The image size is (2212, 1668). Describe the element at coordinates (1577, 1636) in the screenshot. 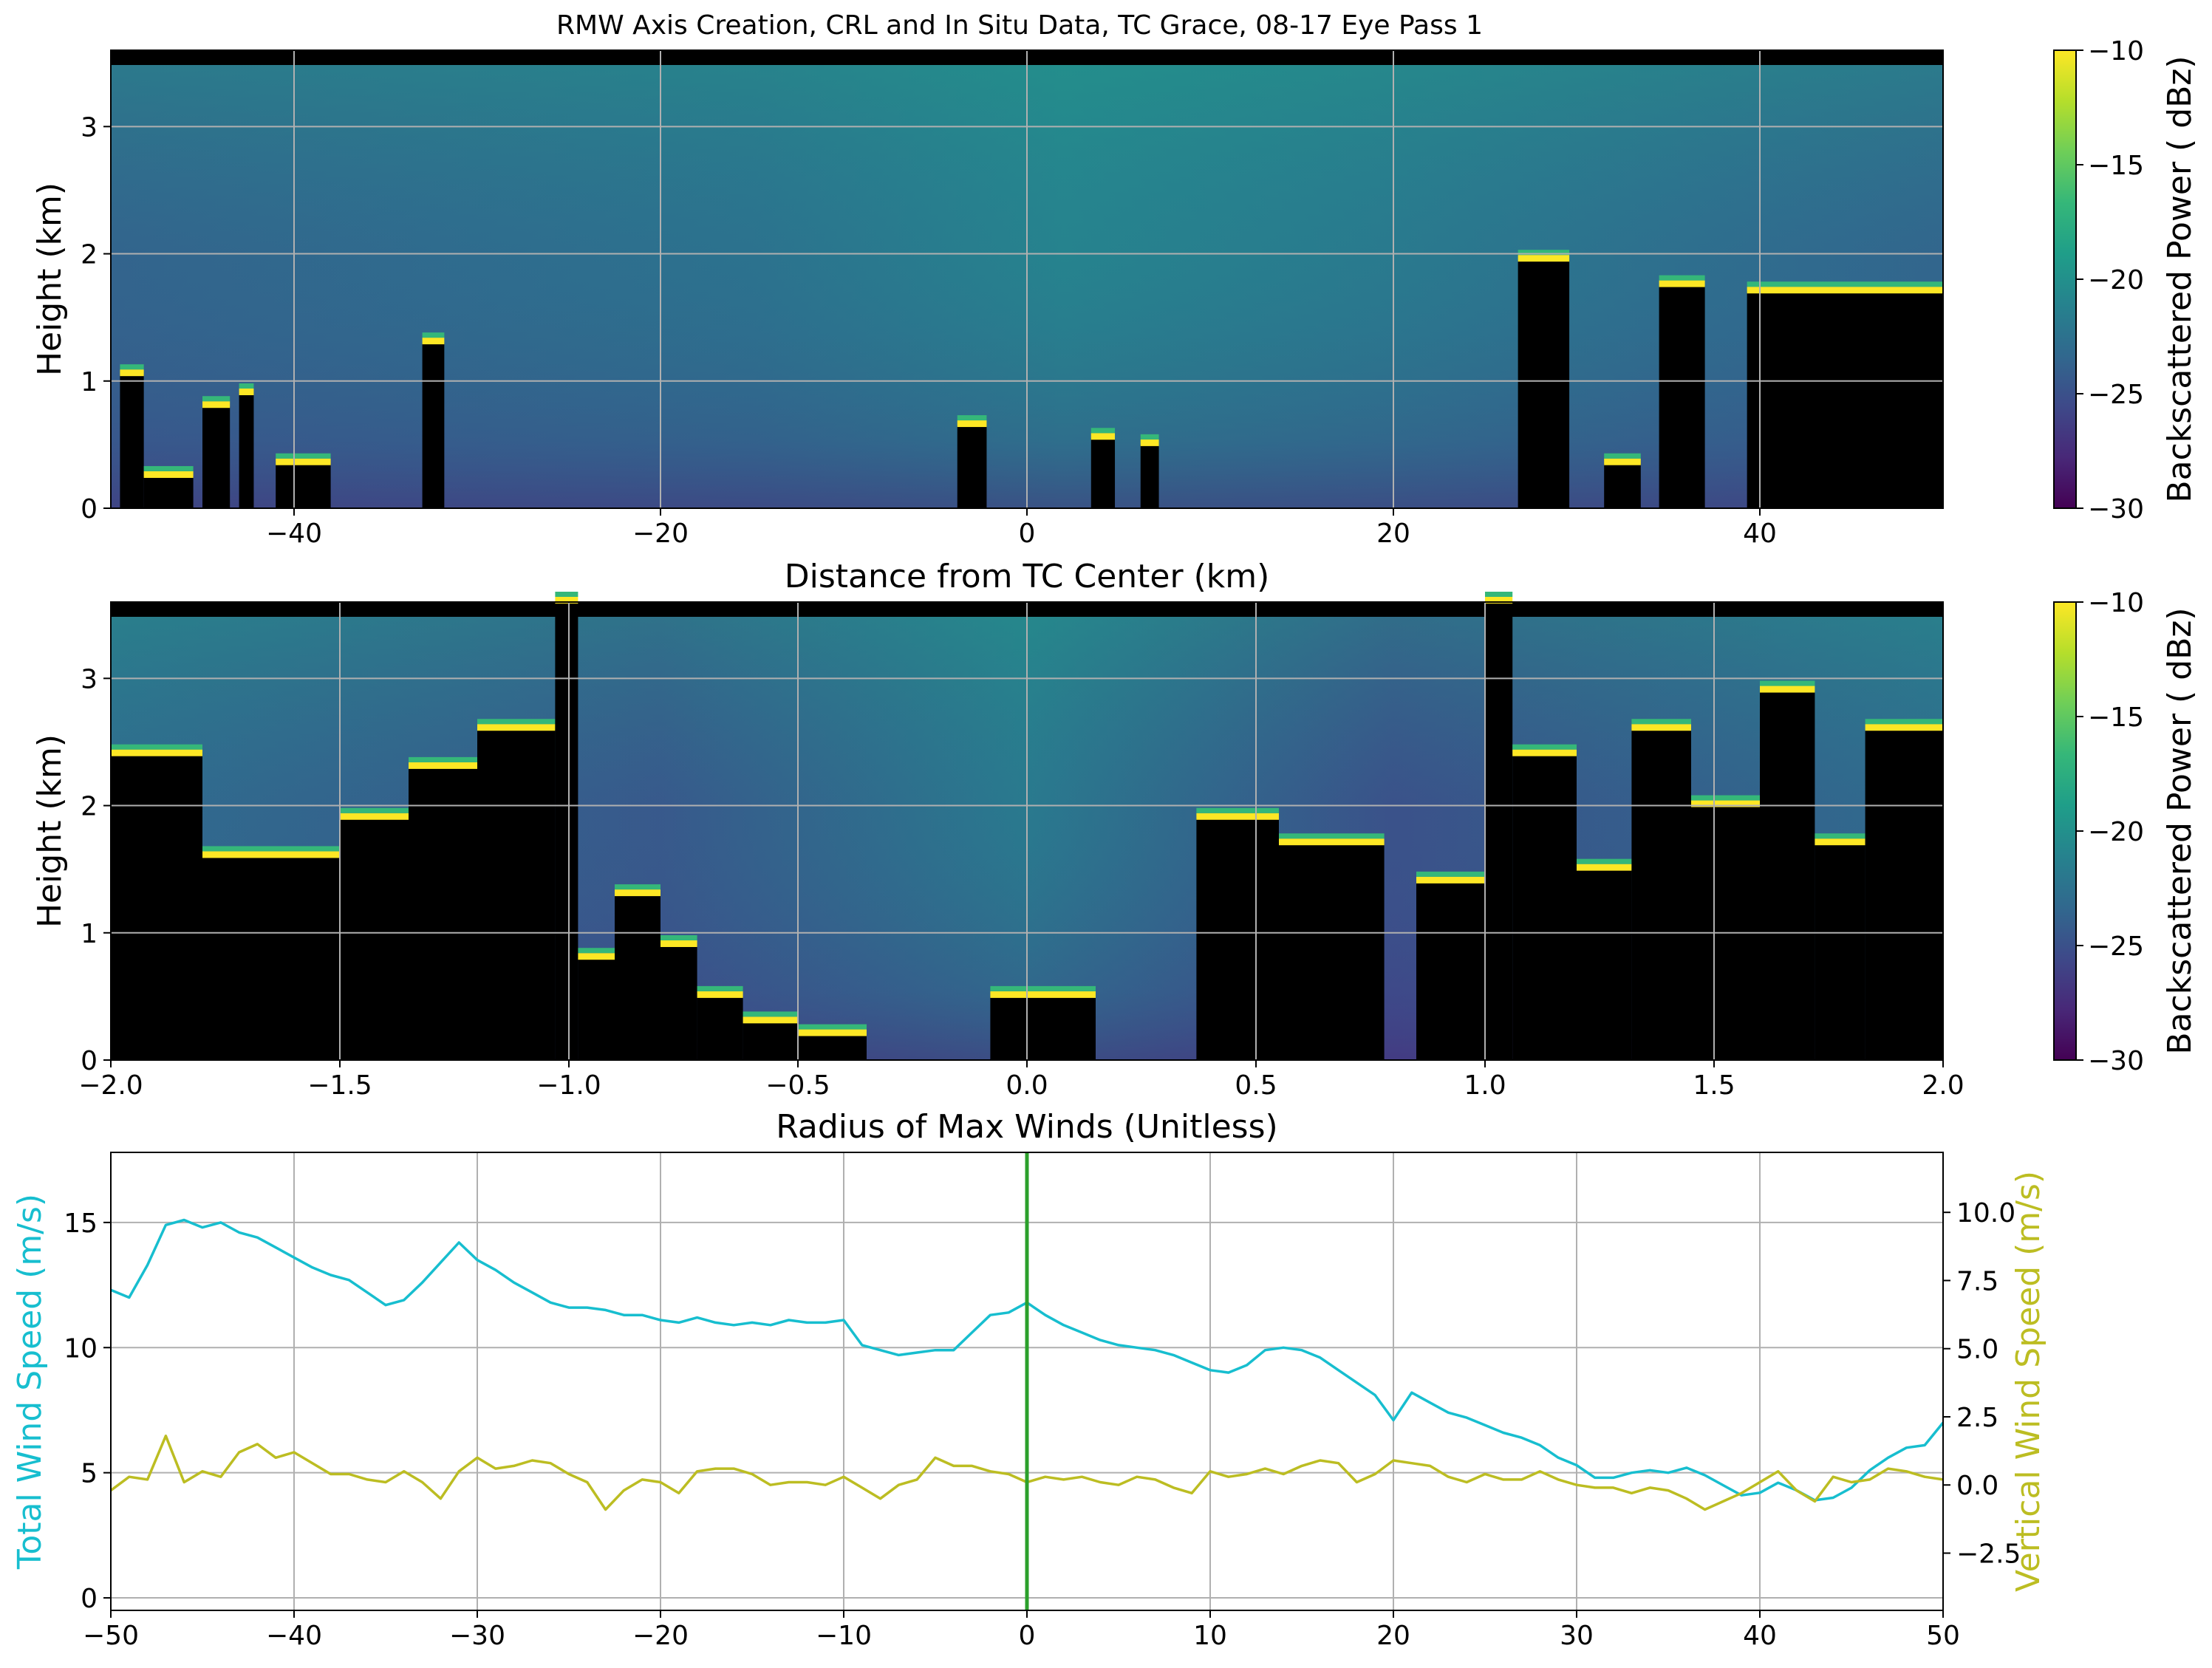

I see `x-tick-label: 30` at that location.